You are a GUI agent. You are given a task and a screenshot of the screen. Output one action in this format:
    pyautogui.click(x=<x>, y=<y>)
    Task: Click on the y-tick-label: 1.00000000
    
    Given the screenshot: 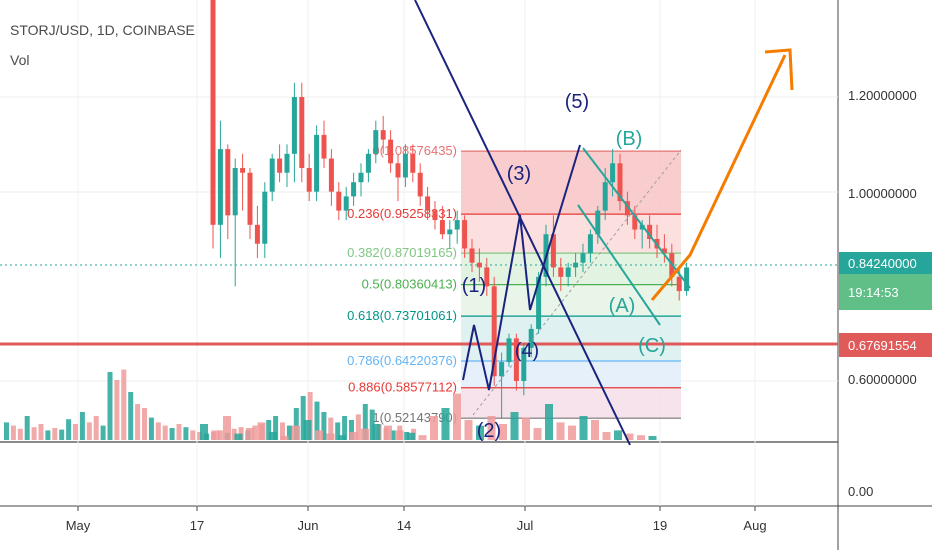 What is the action you would take?
    pyautogui.click(x=882, y=193)
    